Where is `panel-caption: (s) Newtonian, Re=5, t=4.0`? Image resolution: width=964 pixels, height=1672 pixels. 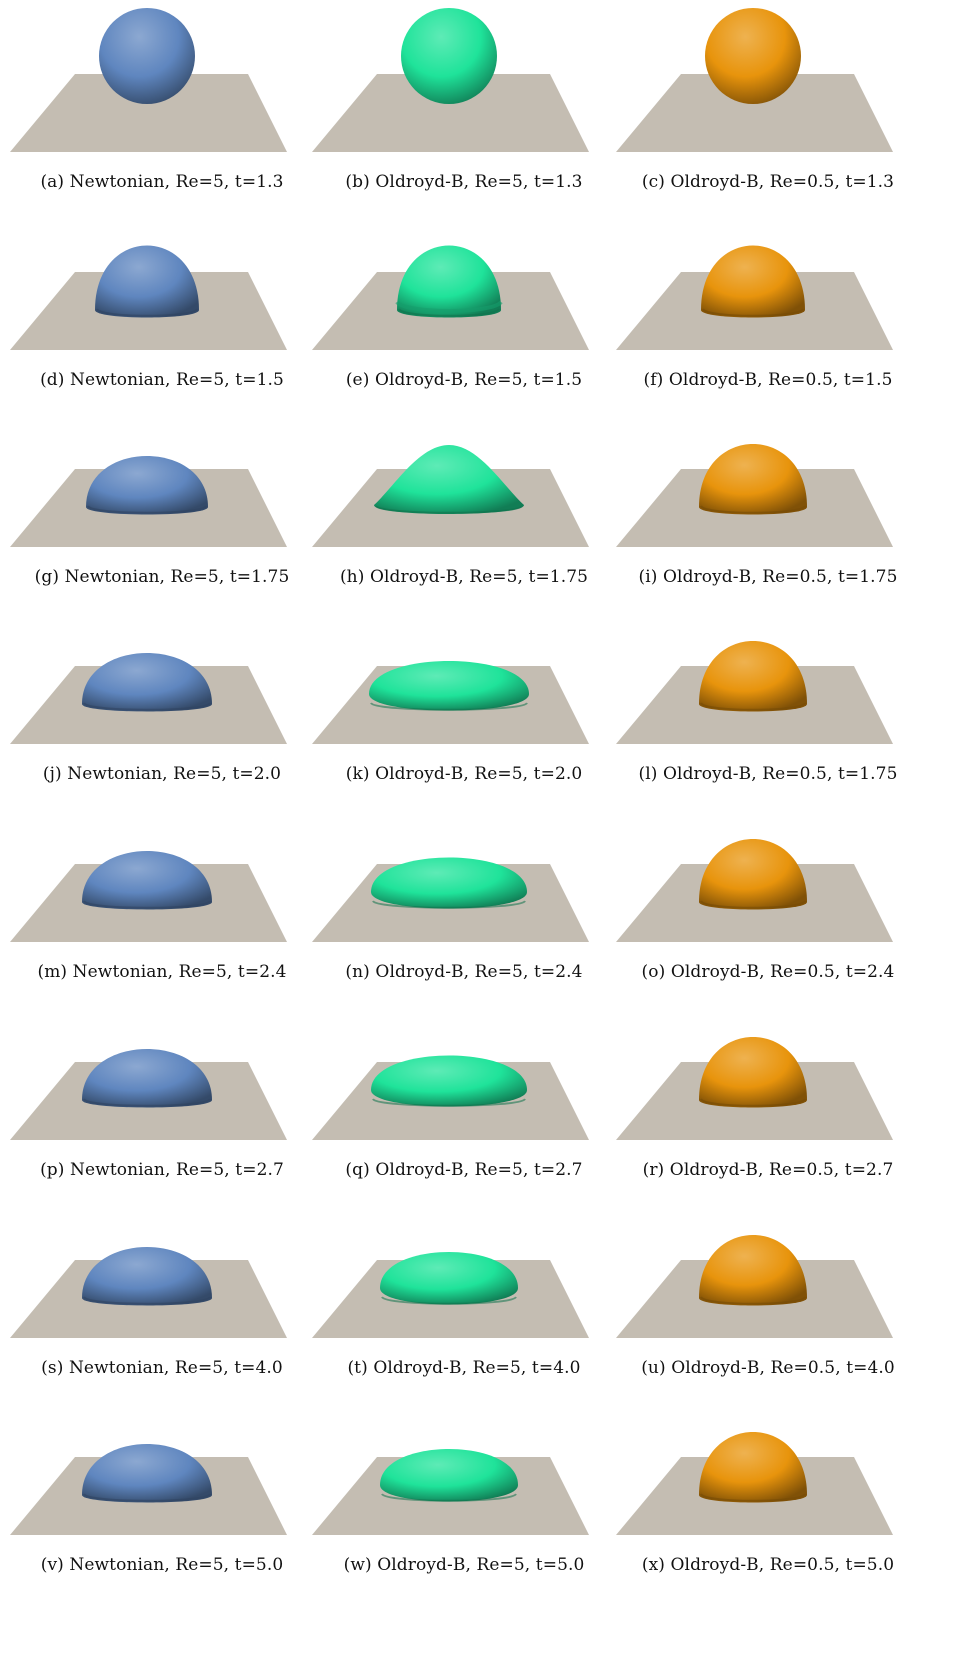 panel-caption: (s) Newtonian, Re=5, t=4.0 is located at coordinates (162, 1368).